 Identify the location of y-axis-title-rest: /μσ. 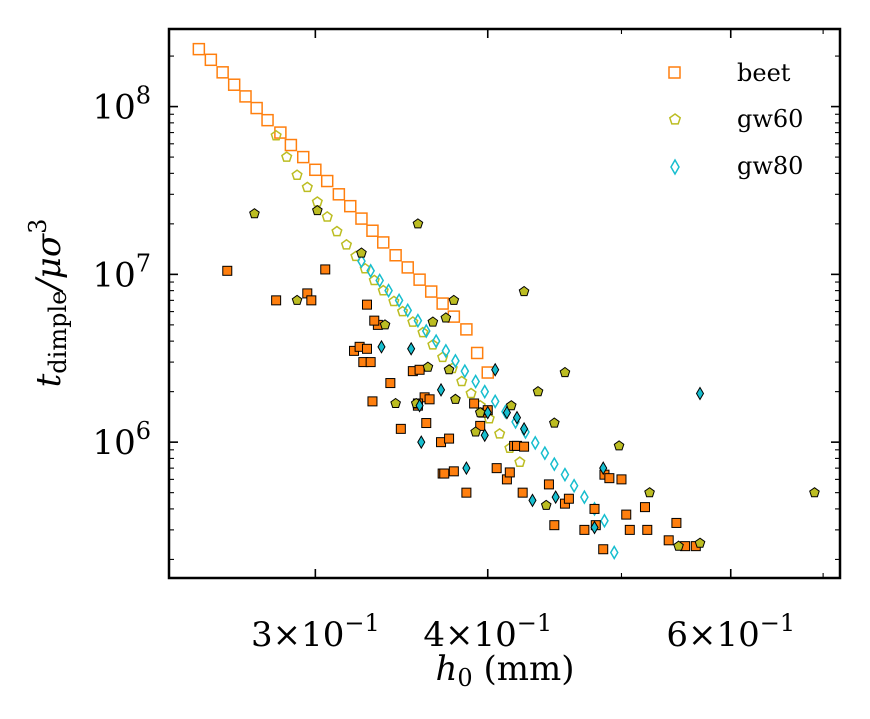
(49, 263).